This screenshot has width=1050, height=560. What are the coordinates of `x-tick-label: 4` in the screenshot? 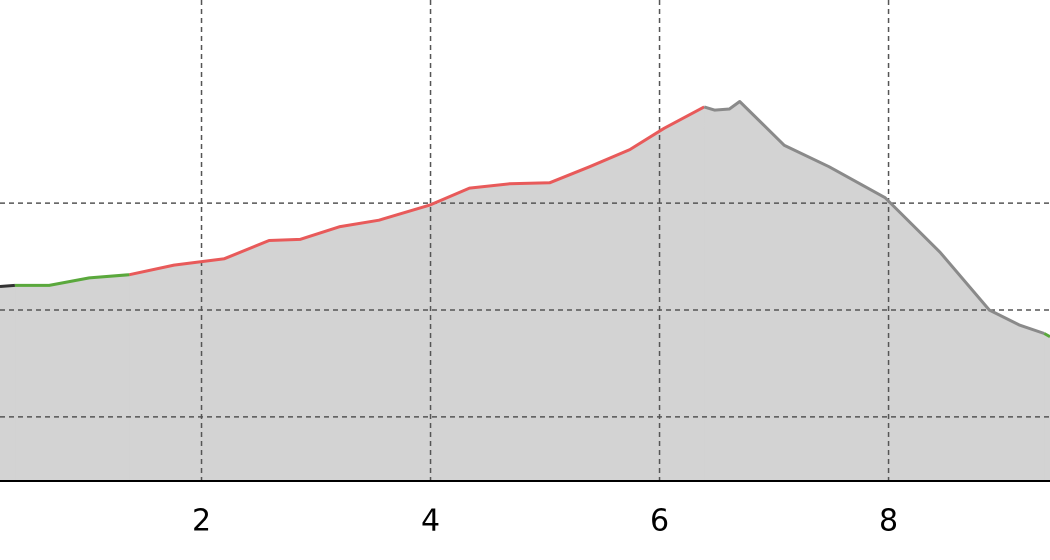 It's located at (430, 521).